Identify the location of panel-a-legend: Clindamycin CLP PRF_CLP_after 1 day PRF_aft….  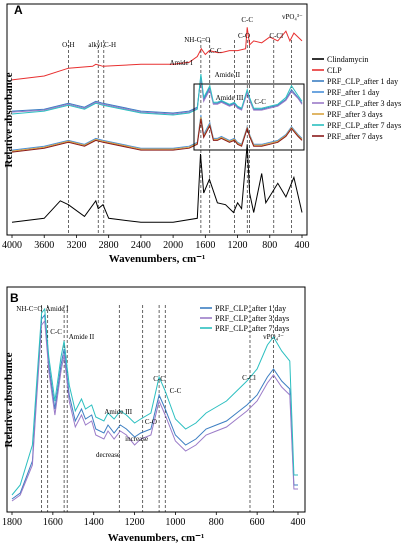
(356, 98).